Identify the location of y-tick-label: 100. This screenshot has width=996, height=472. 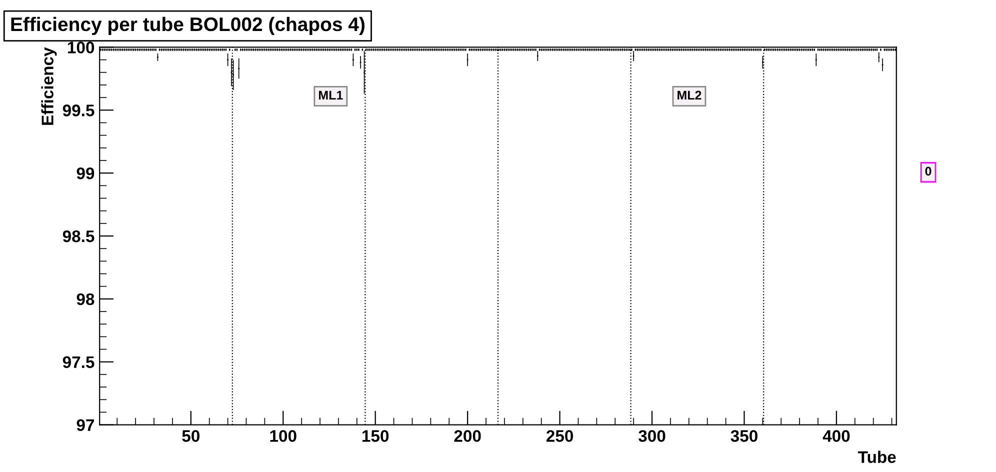
(81, 48).